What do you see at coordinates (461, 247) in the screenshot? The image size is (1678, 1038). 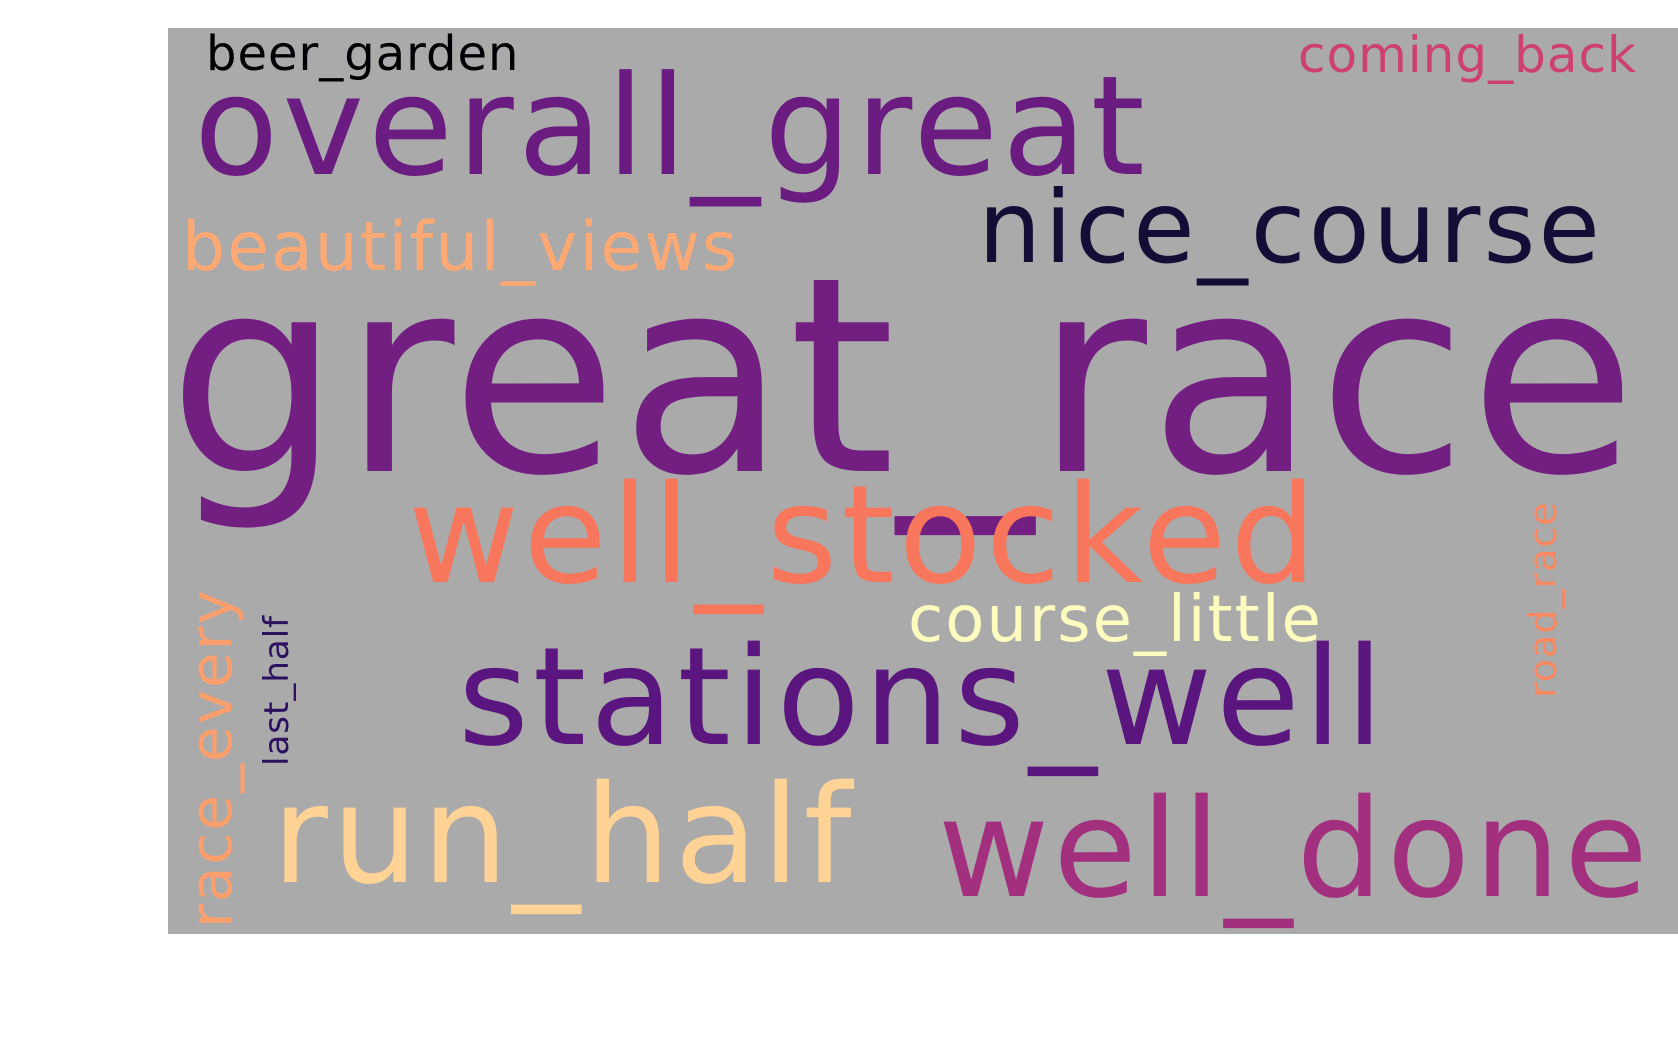 I see `word-beautiful-views: beautiful_views` at bounding box center [461, 247].